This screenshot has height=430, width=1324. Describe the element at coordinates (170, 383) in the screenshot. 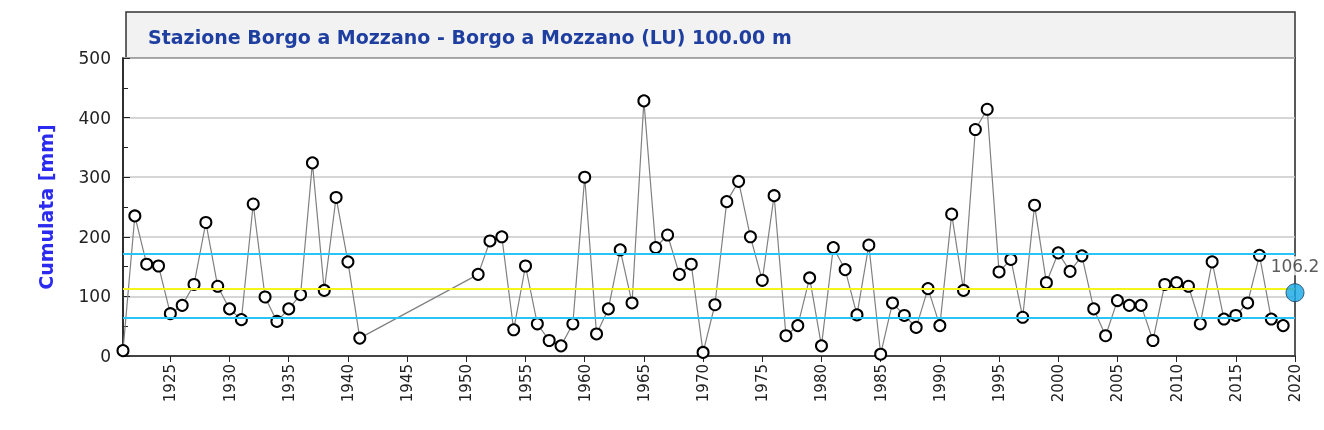

I see `x-tick-label: 1925` at that location.